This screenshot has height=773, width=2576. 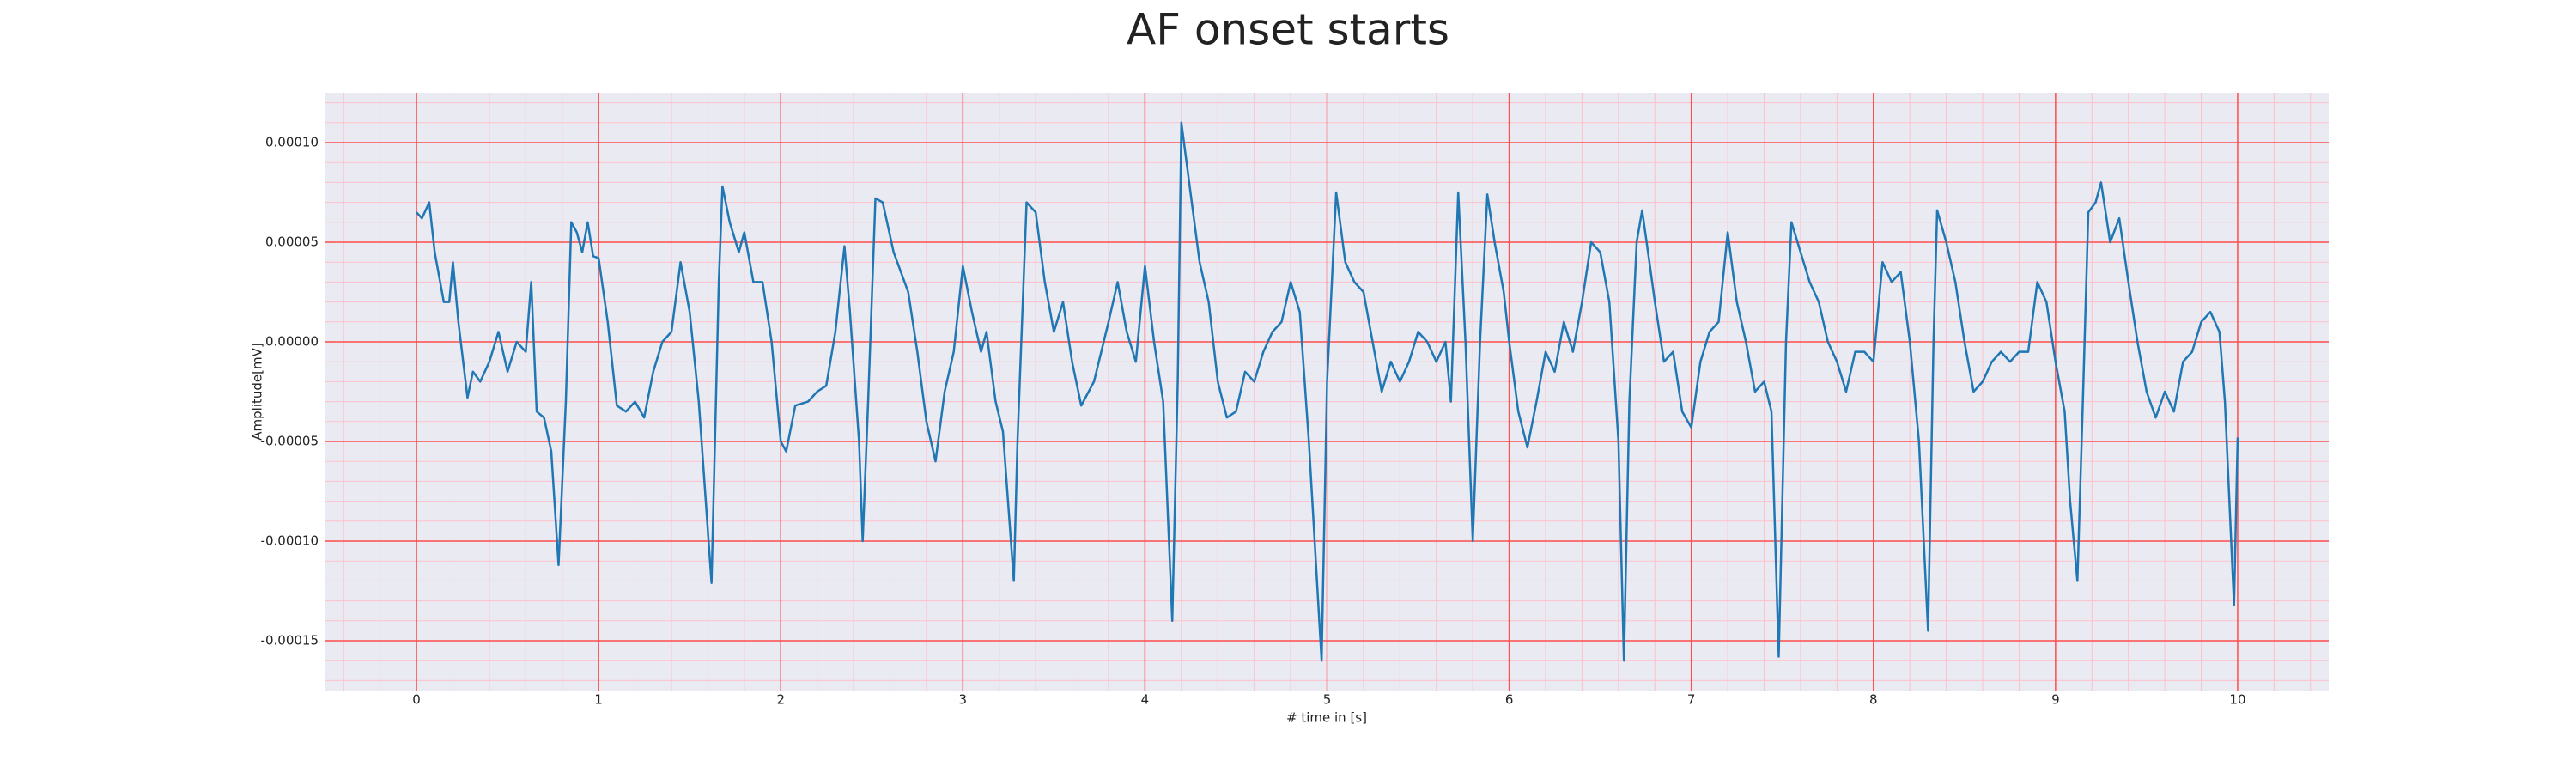 I want to click on y-tick-label: 0.00000, so click(x=292, y=342).